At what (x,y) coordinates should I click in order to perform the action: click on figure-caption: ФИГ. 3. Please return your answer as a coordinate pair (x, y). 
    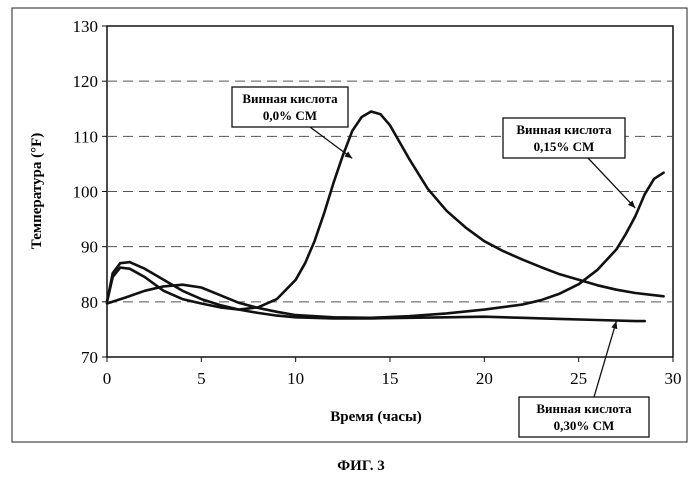
    Looking at the image, I should click on (360, 466).